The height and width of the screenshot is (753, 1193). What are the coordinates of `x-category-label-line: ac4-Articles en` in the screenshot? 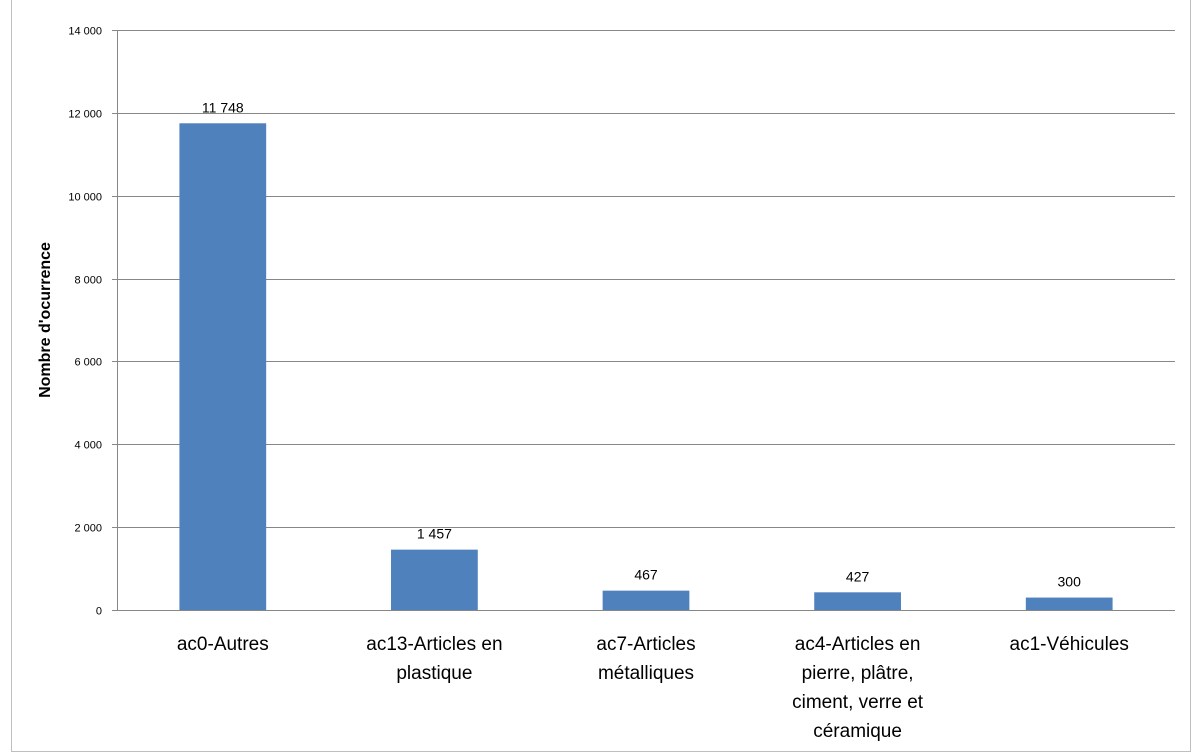 It's located at (858, 644).